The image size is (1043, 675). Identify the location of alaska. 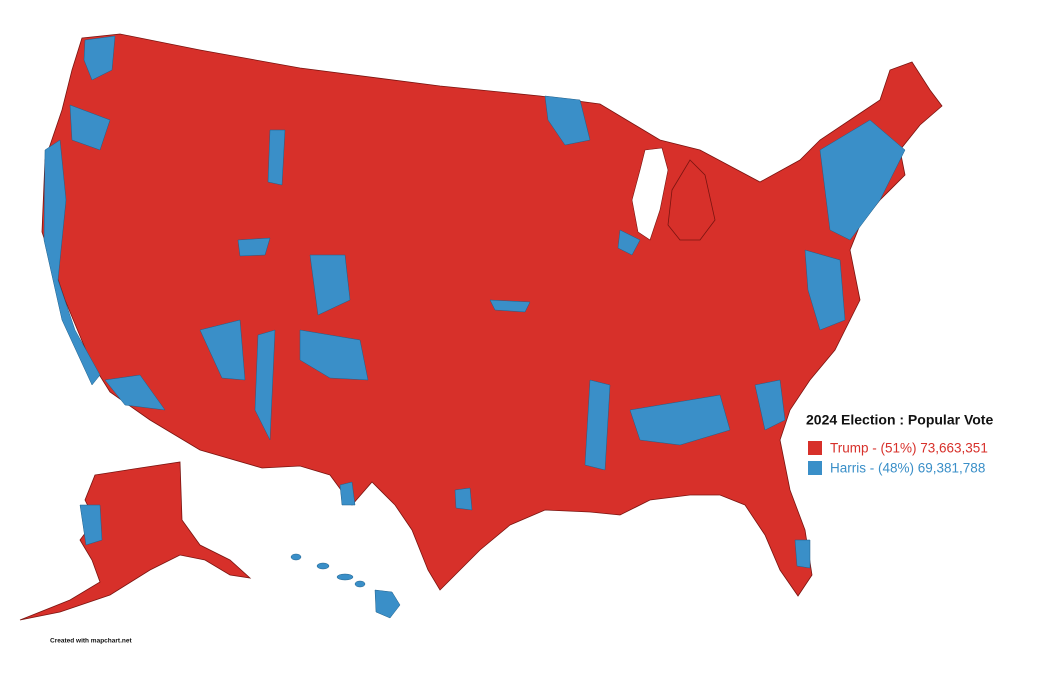
(135, 541).